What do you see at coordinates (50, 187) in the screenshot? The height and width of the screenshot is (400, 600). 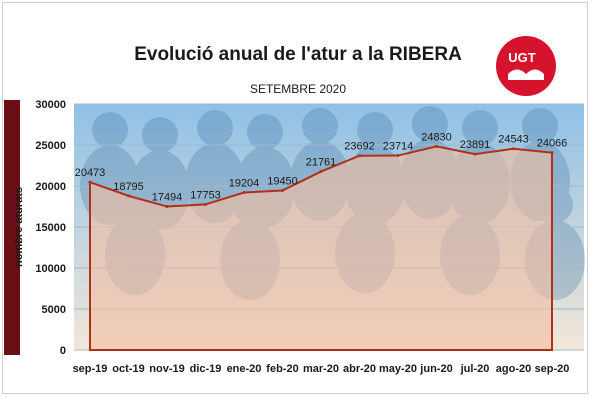 I see `y-tick-label: 20000` at bounding box center [50, 187].